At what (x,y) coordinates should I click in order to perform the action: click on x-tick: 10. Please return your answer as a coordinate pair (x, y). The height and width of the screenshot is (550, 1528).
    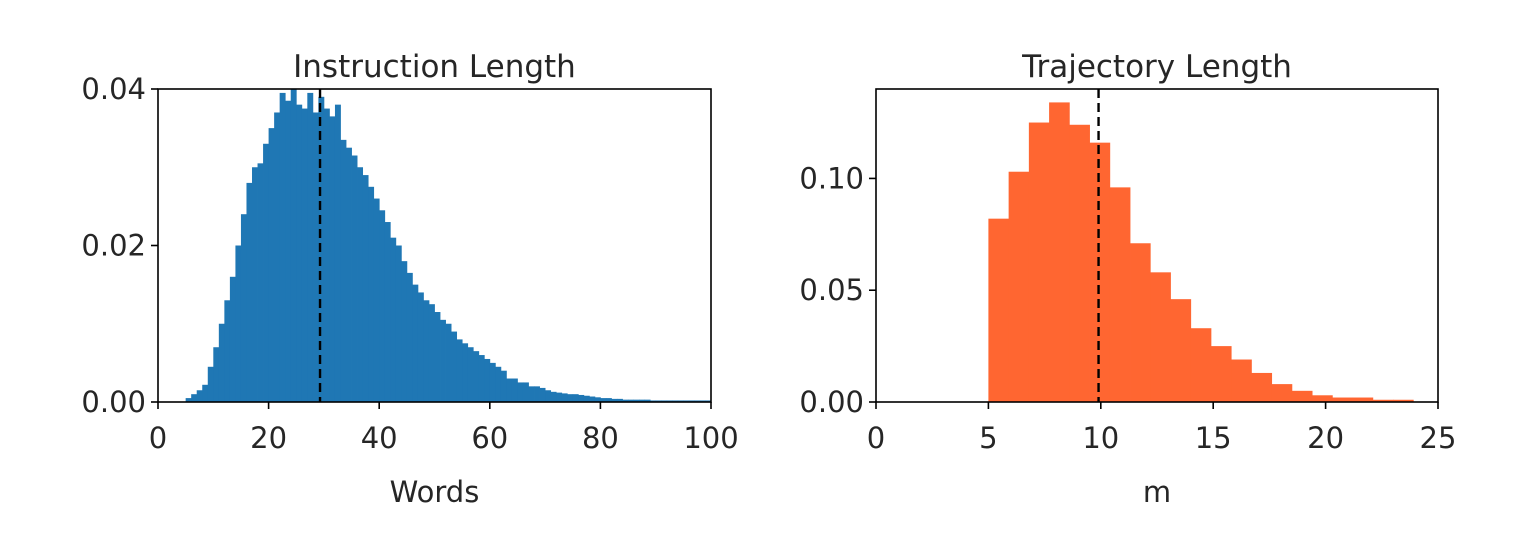
    Looking at the image, I should click on (1100, 428).